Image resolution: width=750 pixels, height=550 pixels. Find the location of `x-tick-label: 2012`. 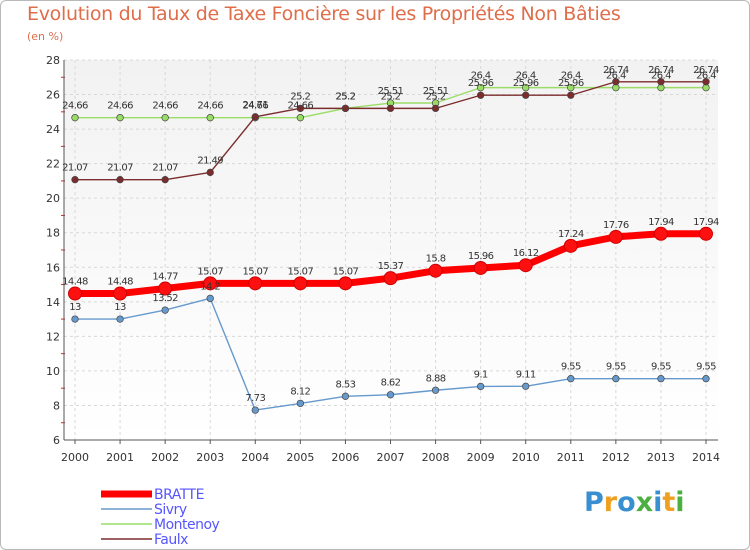

x-tick-label: 2012 is located at coordinates (616, 457).